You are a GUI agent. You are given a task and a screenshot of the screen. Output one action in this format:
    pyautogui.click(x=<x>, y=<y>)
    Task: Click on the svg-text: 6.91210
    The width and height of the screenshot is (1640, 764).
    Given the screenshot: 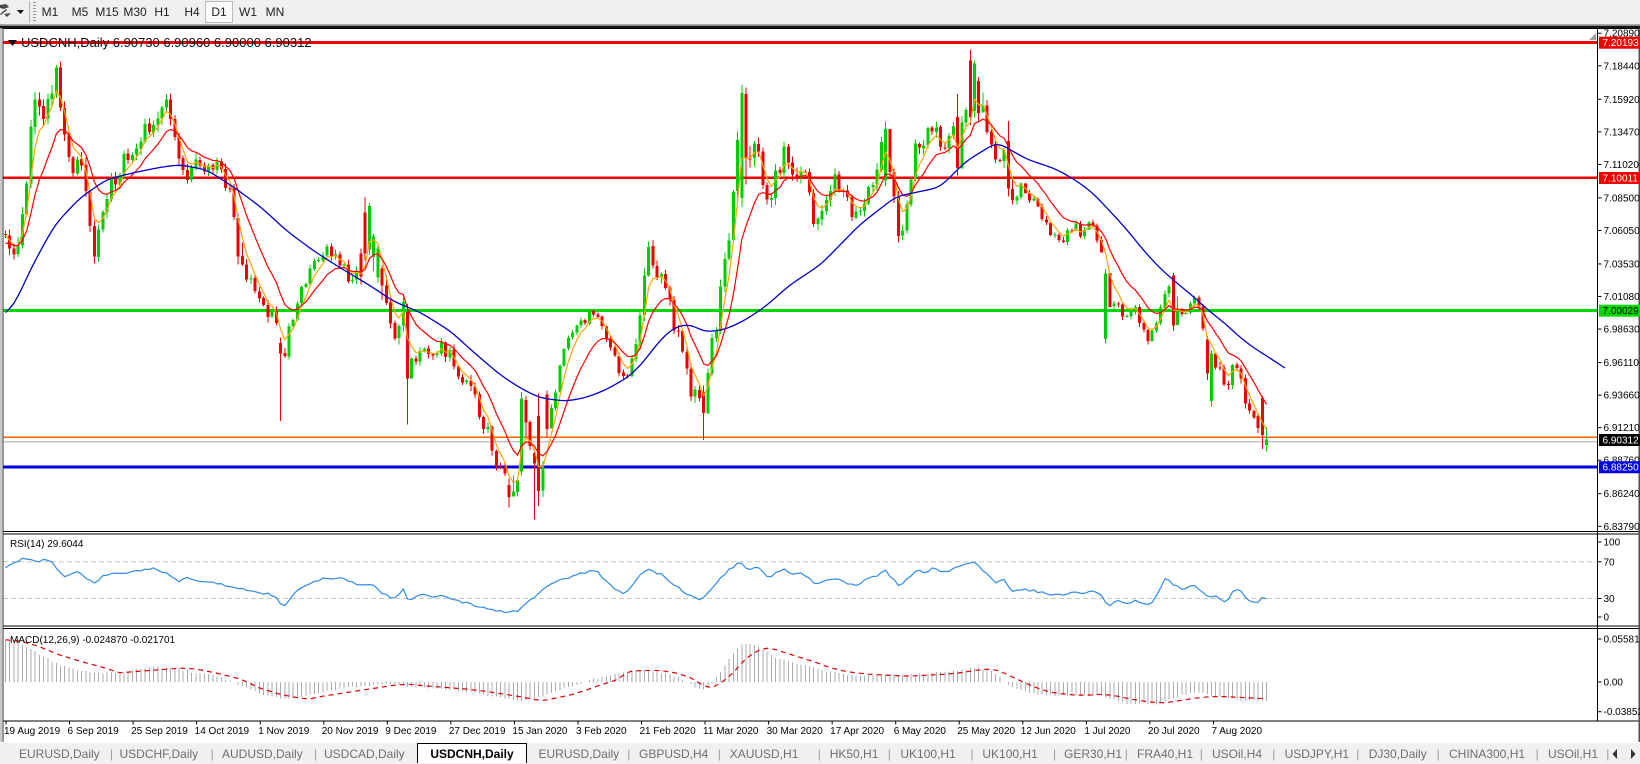 What is the action you would take?
    pyautogui.click(x=1622, y=428)
    